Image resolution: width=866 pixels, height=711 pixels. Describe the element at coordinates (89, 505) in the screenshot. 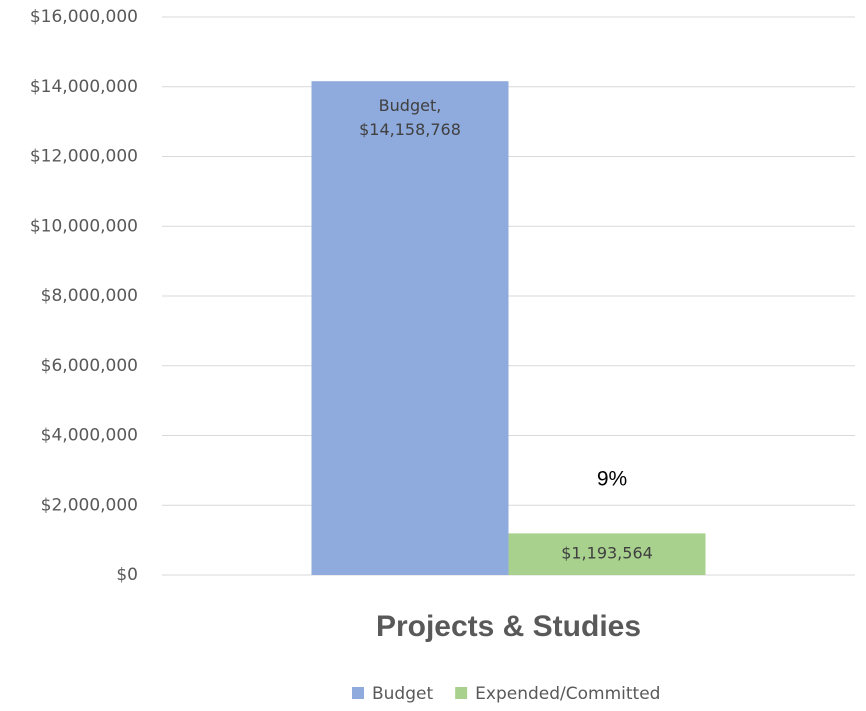

I see `y-tick-label: $2,000,000` at that location.